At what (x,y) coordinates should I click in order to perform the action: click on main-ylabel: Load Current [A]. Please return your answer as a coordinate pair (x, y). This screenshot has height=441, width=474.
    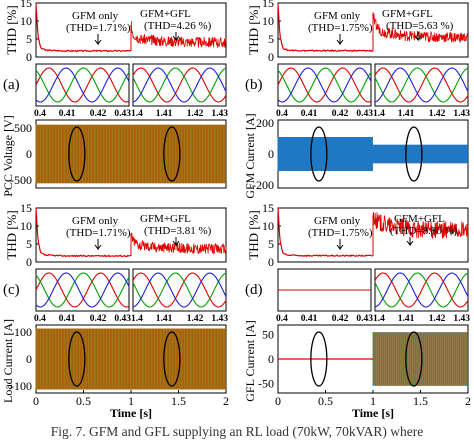
    Looking at the image, I should click on (8, 361).